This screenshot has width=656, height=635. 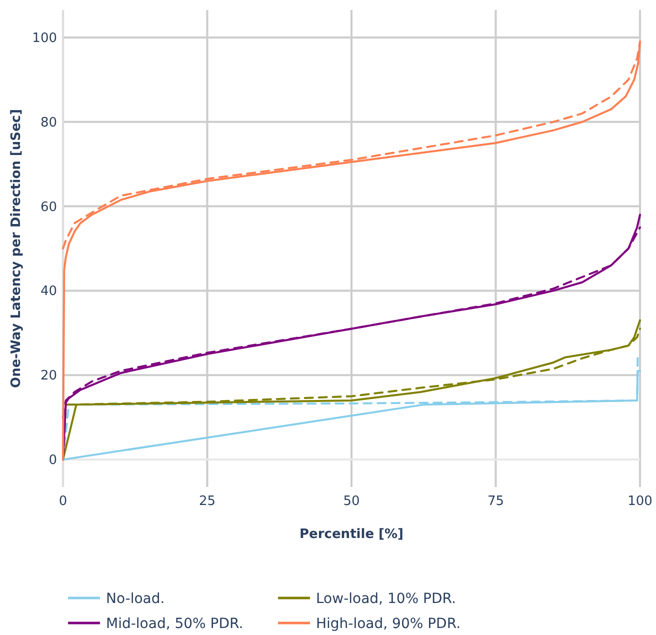 What do you see at coordinates (495, 501) in the screenshot?
I see `x-tick-label: 75` at bounding box center [495, 501].